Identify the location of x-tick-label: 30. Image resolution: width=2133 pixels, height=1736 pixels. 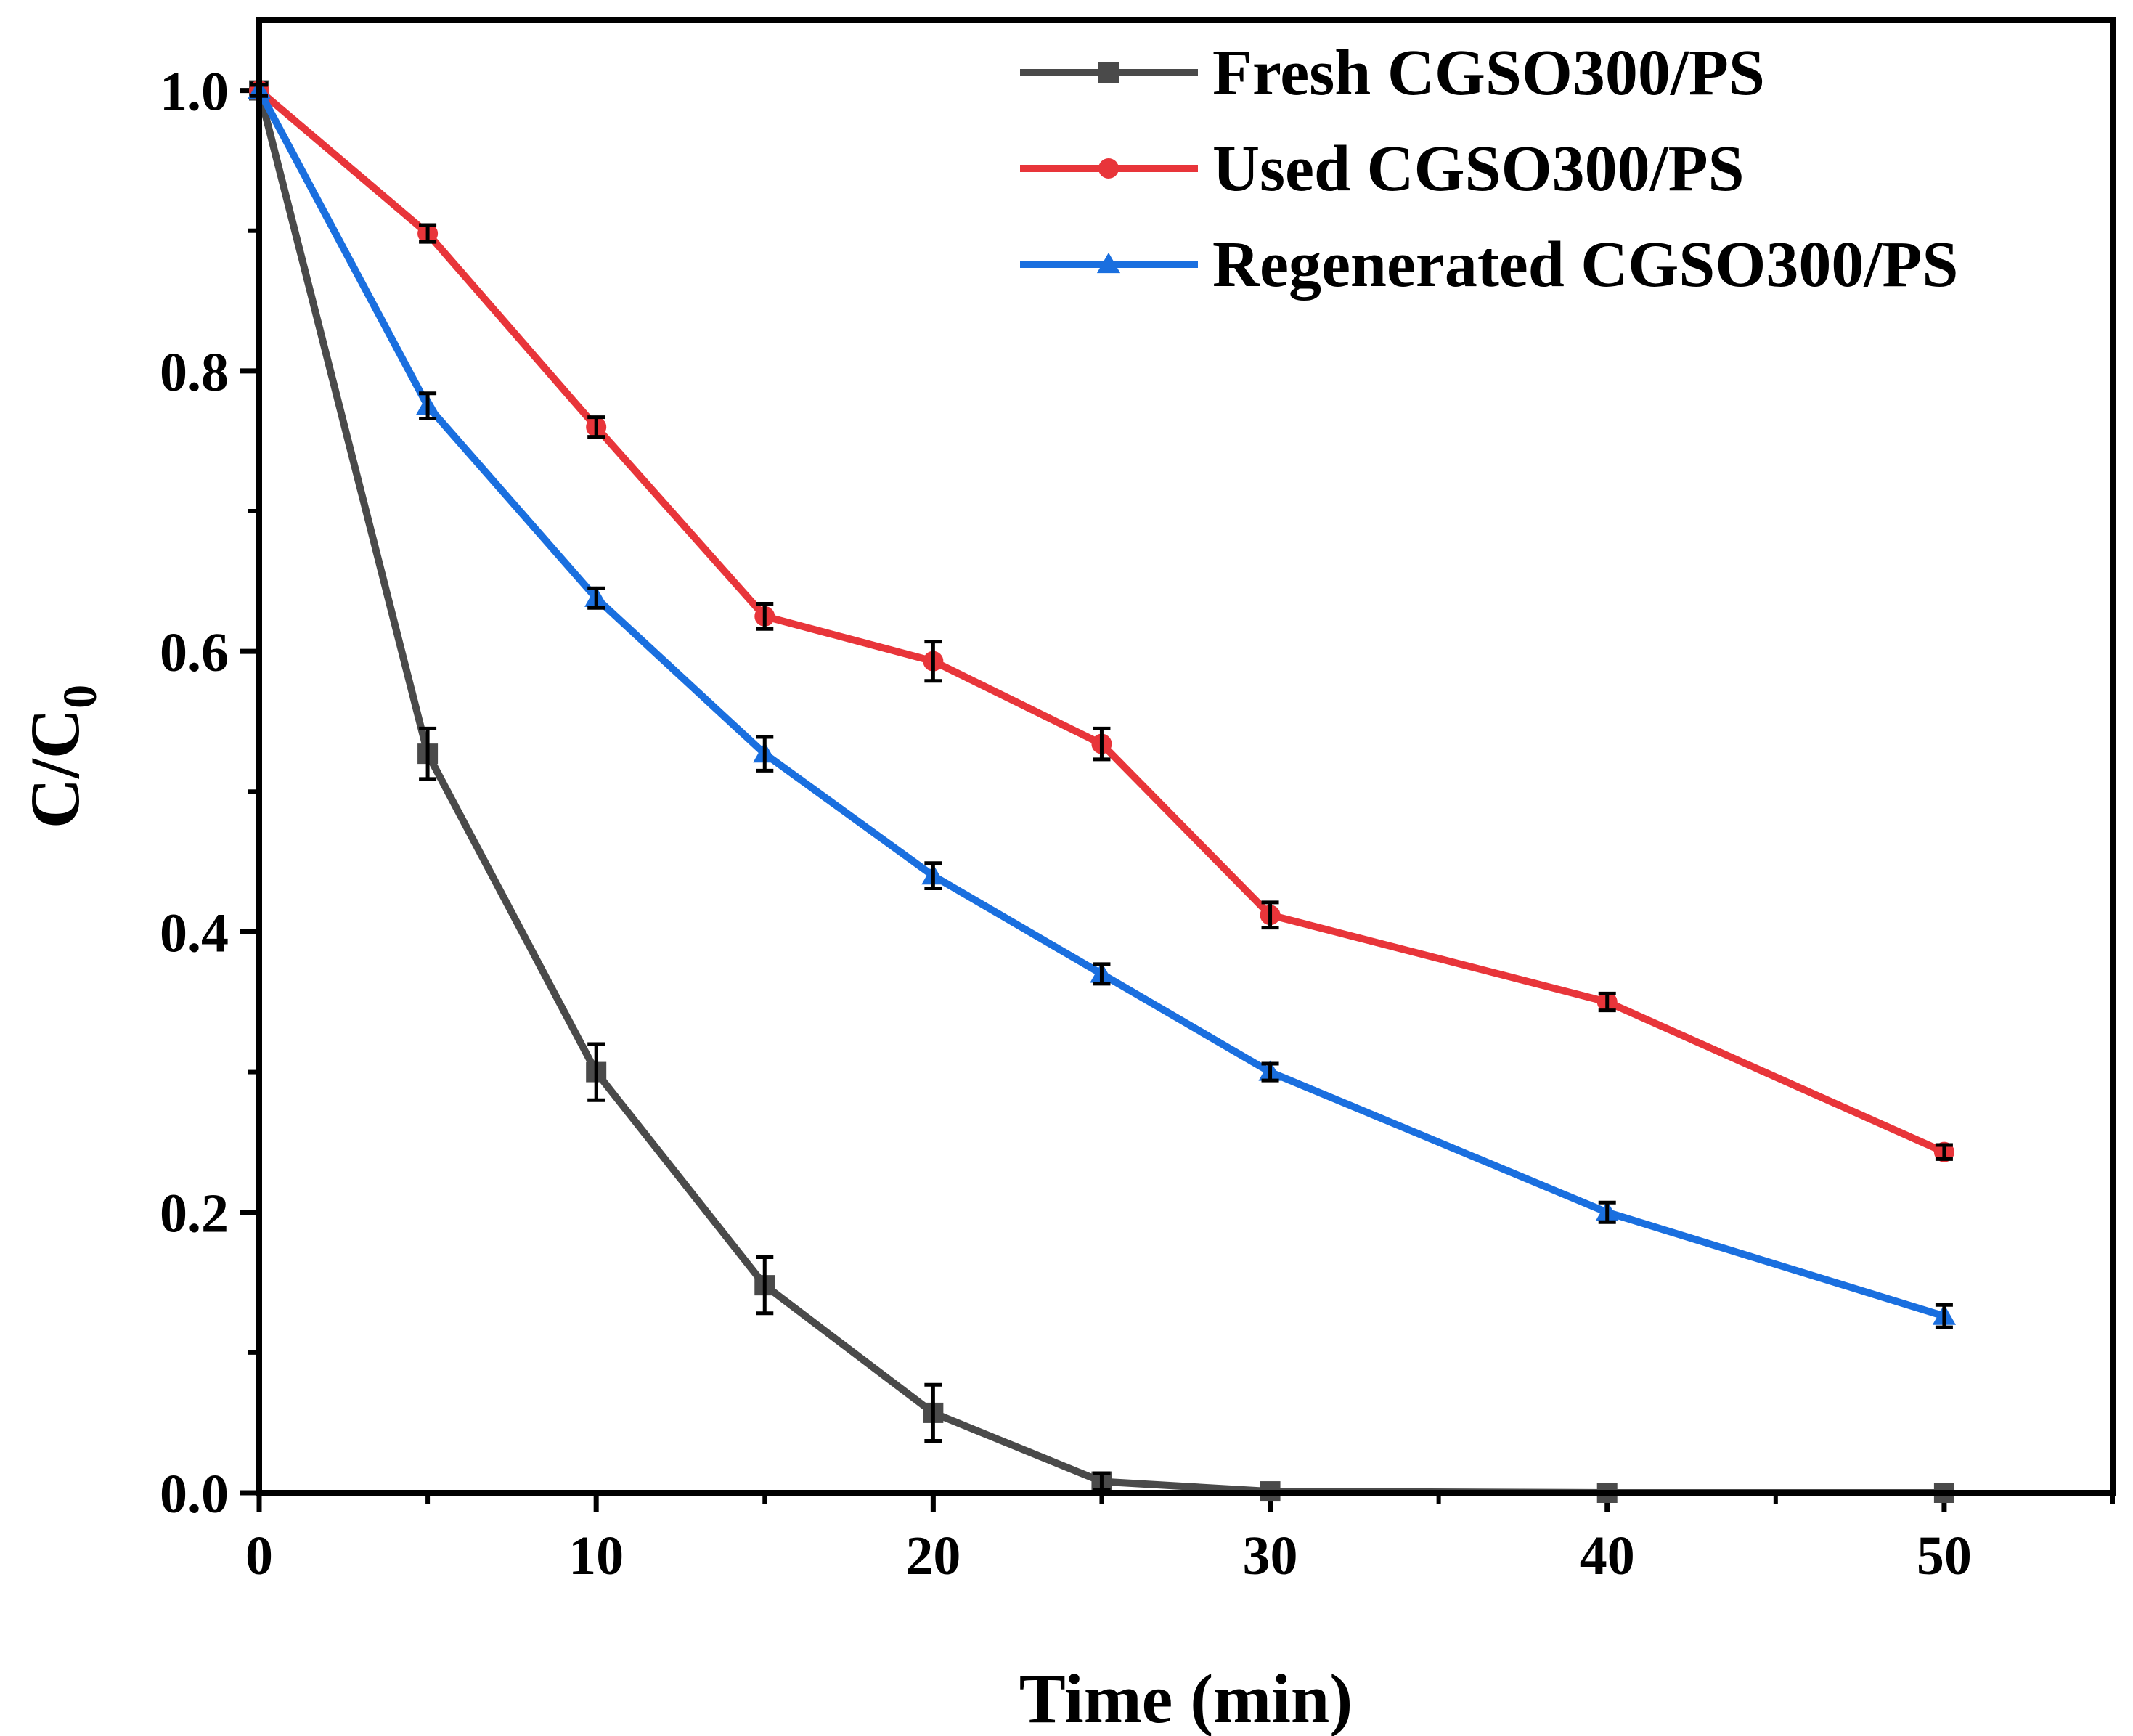
(1270, 1555).